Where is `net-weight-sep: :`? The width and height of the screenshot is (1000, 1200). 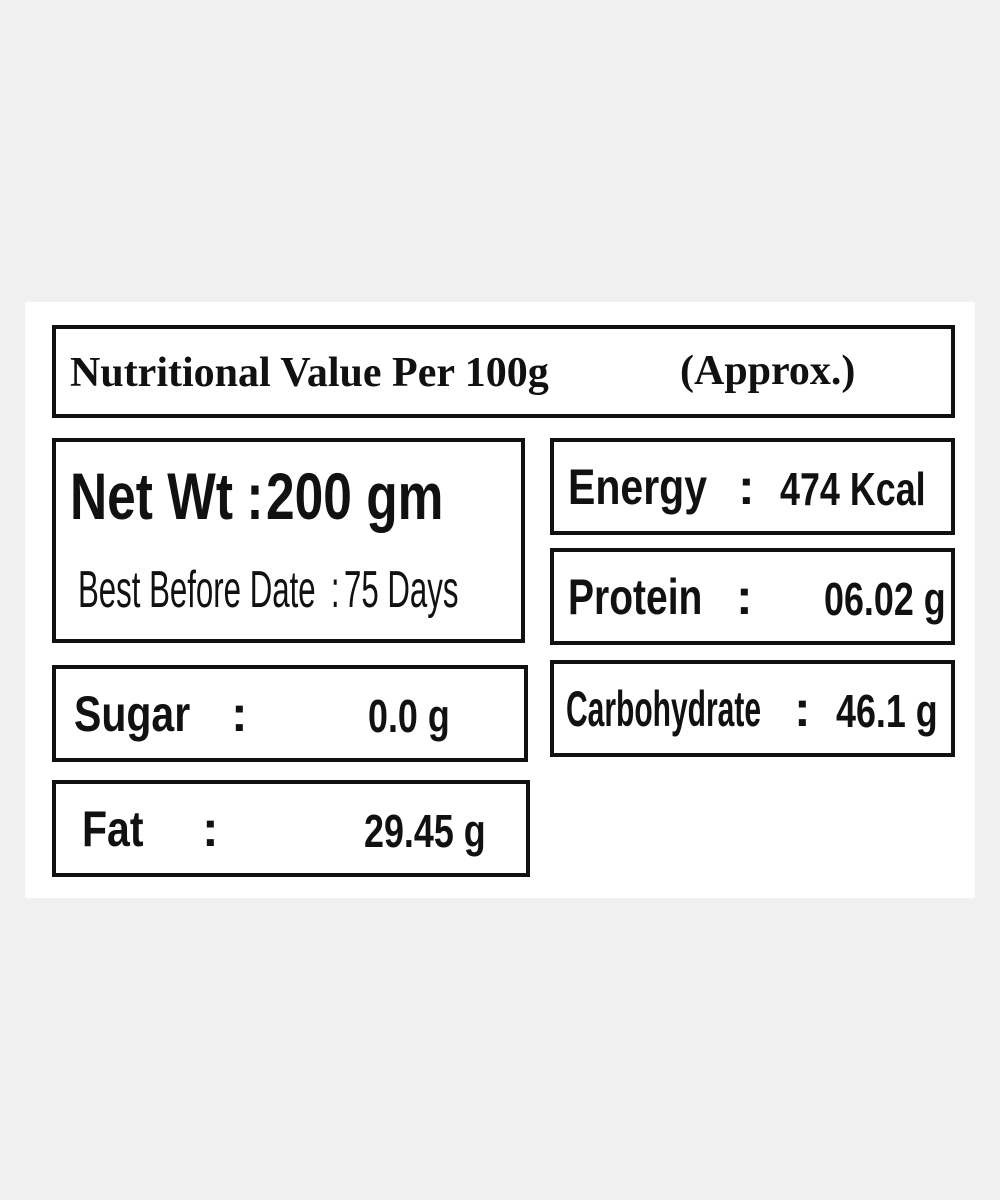
net-weight-sep: : is located at coordinates (255, 496).